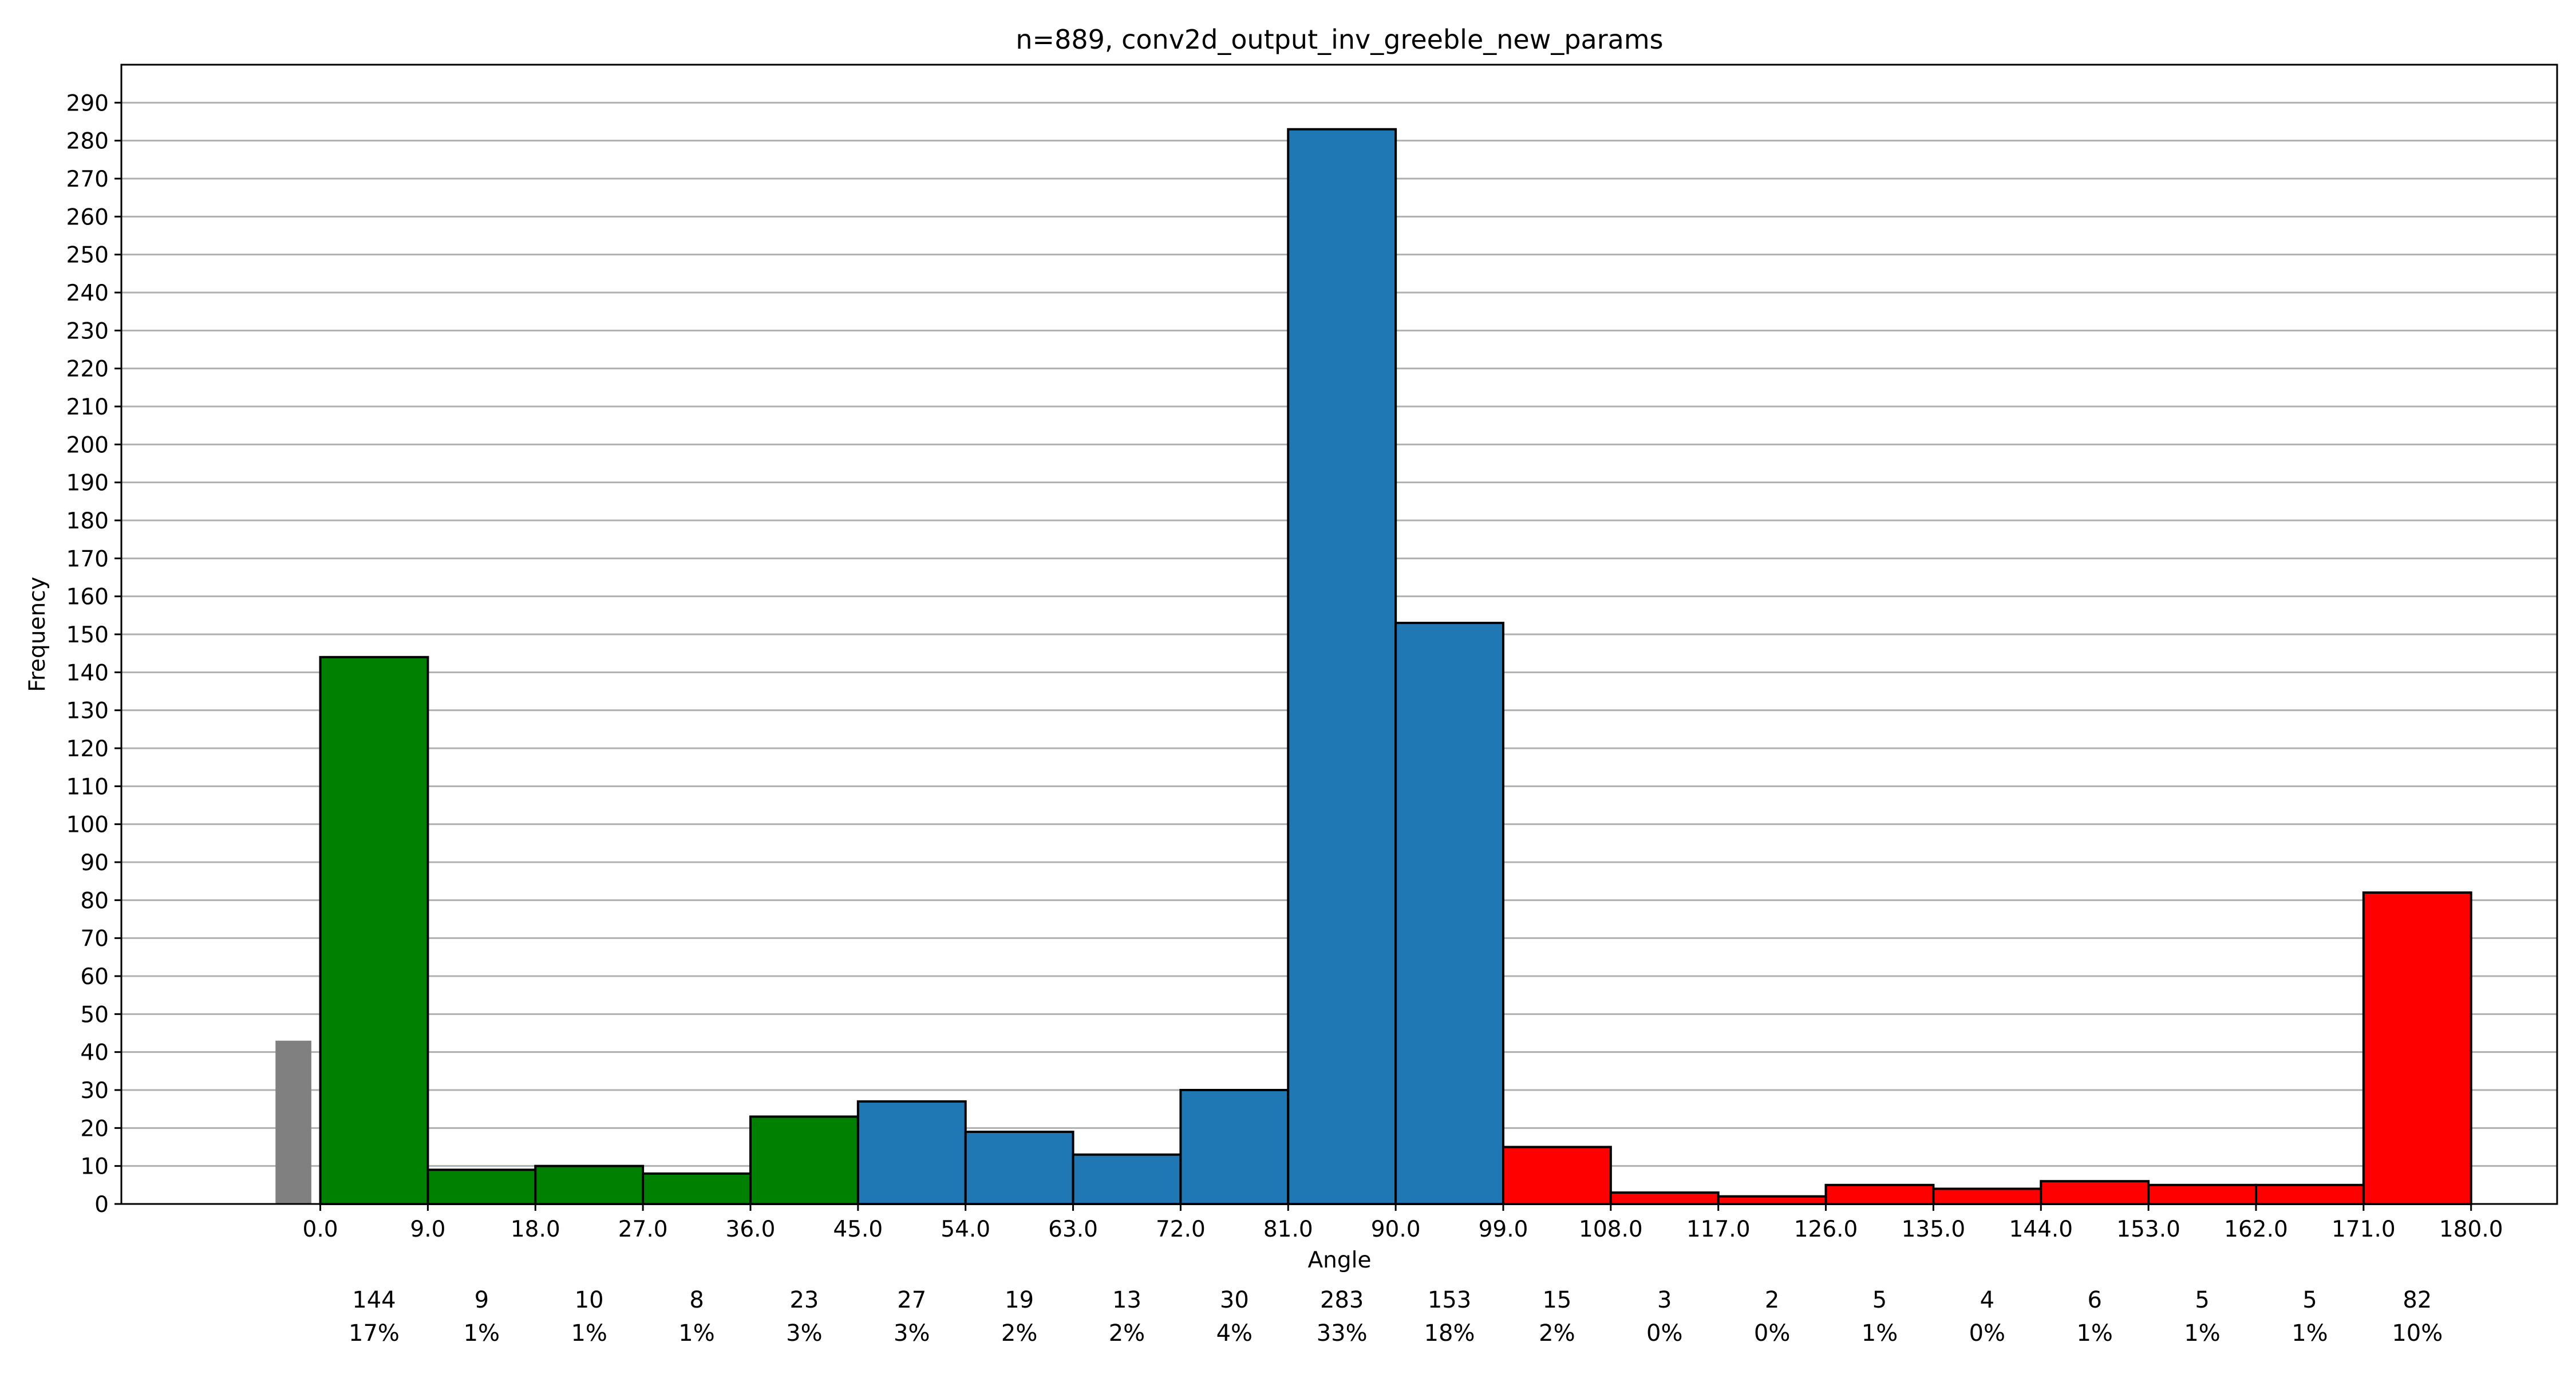  What do you see at coordinates (87, 331) in the screenshot?
I see `y-tick-label: 230` at bounding box center [87, 331].